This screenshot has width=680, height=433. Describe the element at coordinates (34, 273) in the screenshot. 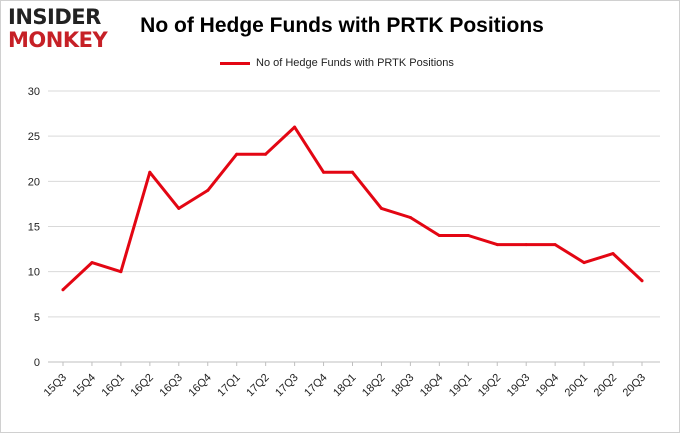

I see `y-tick-label: 10` at that location.